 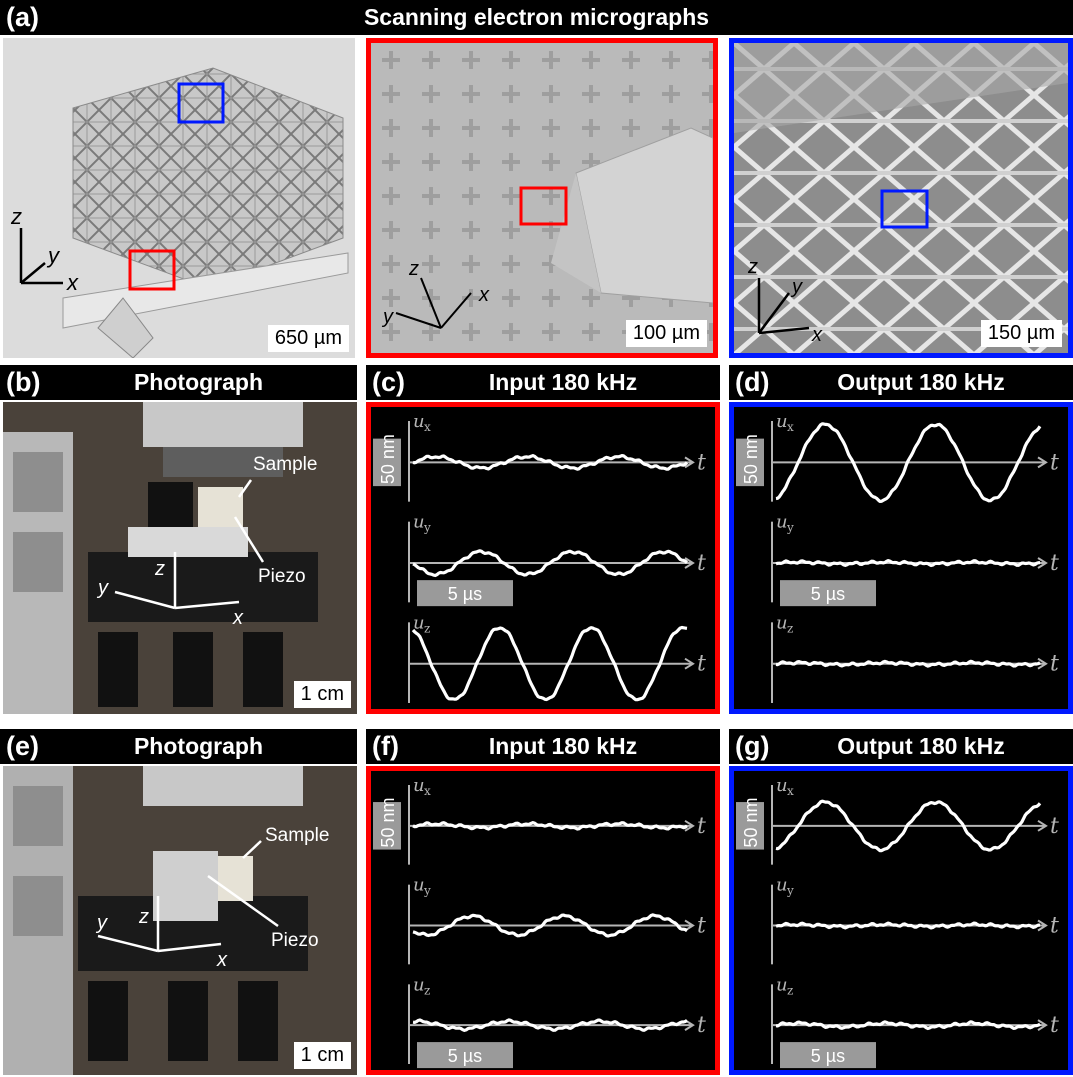 I want to click on title-input-f: Input 180 kHz, so click(x=563, y=746).